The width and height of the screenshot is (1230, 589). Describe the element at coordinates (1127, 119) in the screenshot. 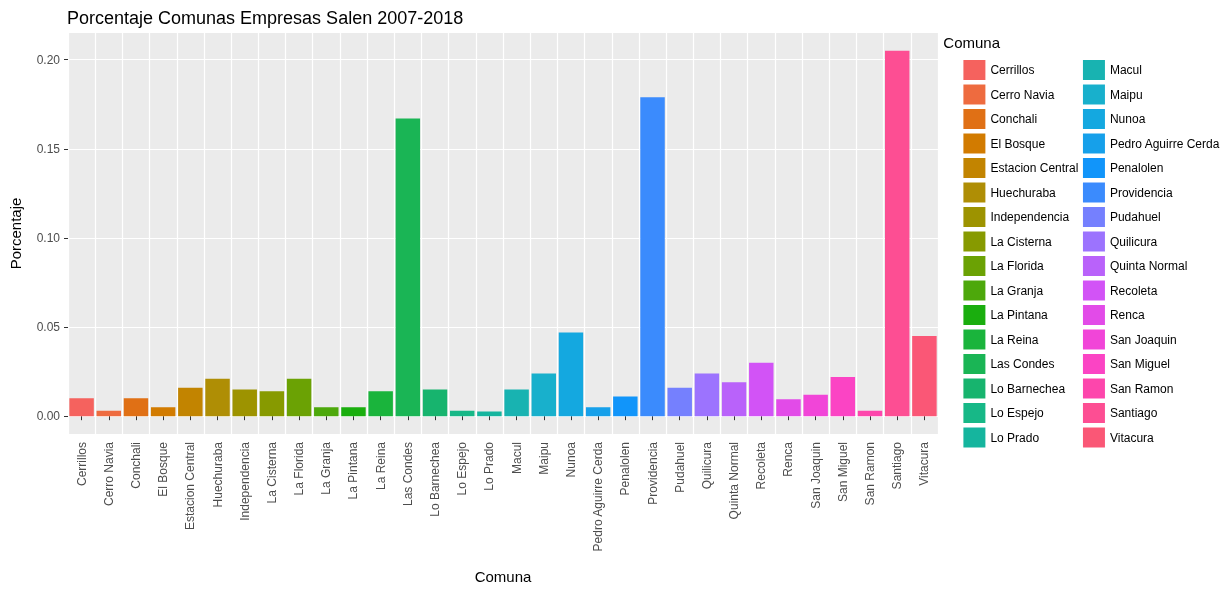

I see `legend-label: Nunoa` at that location.